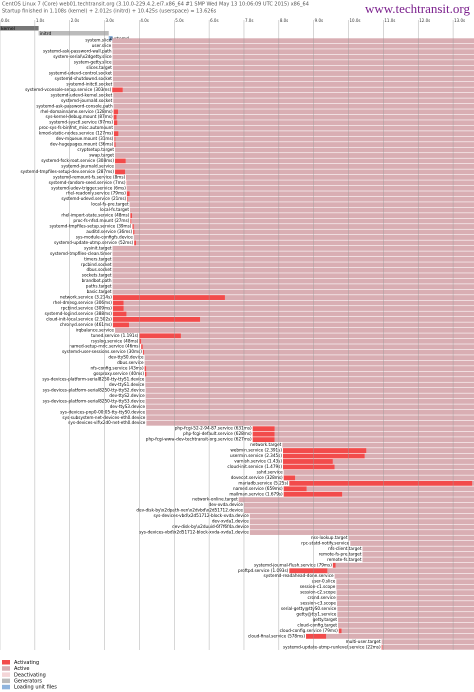  Describe the element at coordinates (117, 368) in the screenshot. I see `unit-label: nfs-config.service (43ms)` at that location.